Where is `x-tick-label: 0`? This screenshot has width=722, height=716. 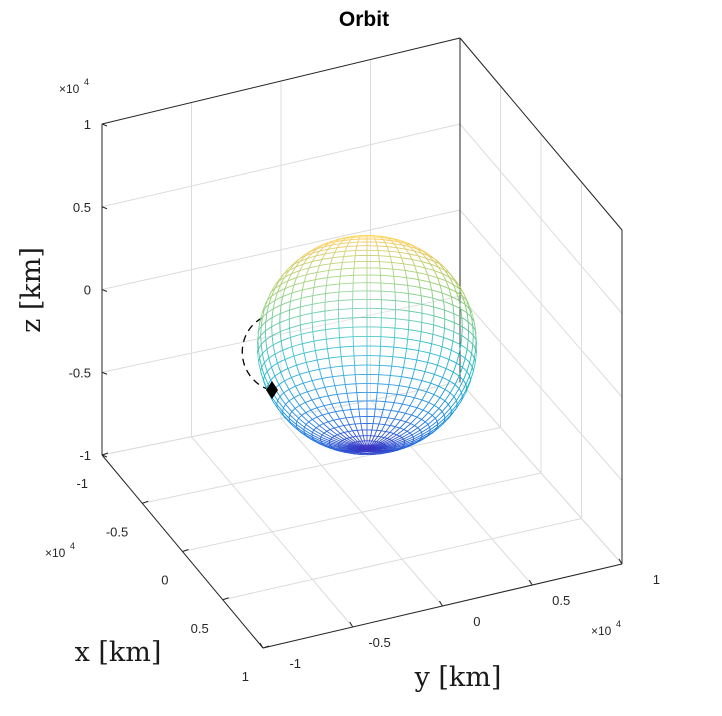 x-tick-label: 0 is located at coordinates (164, 580).